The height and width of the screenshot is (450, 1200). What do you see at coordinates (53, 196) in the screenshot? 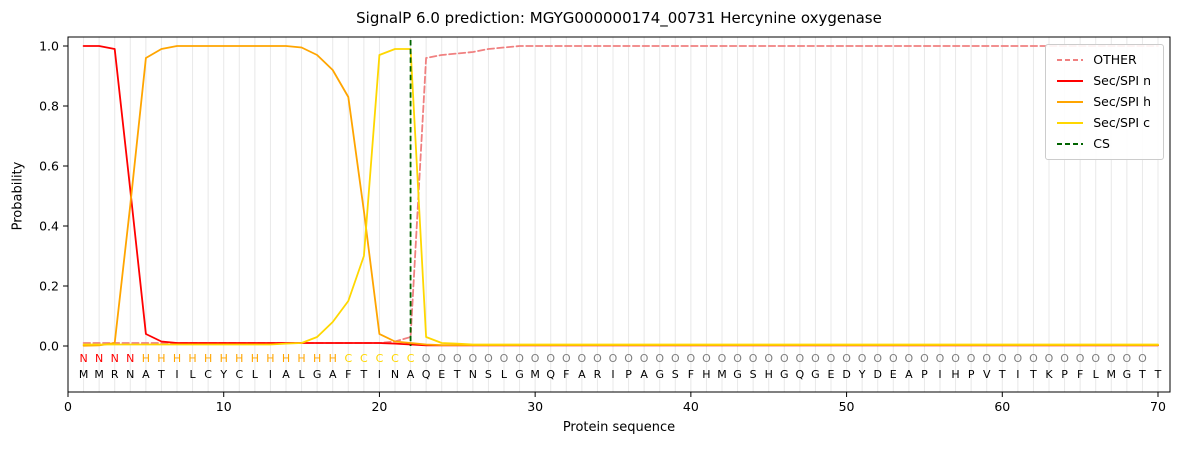
I see `y-axis-ticks: 0.0 0.2 0.4 0.6 0.8 1.0` at bounding box center [53, 196].